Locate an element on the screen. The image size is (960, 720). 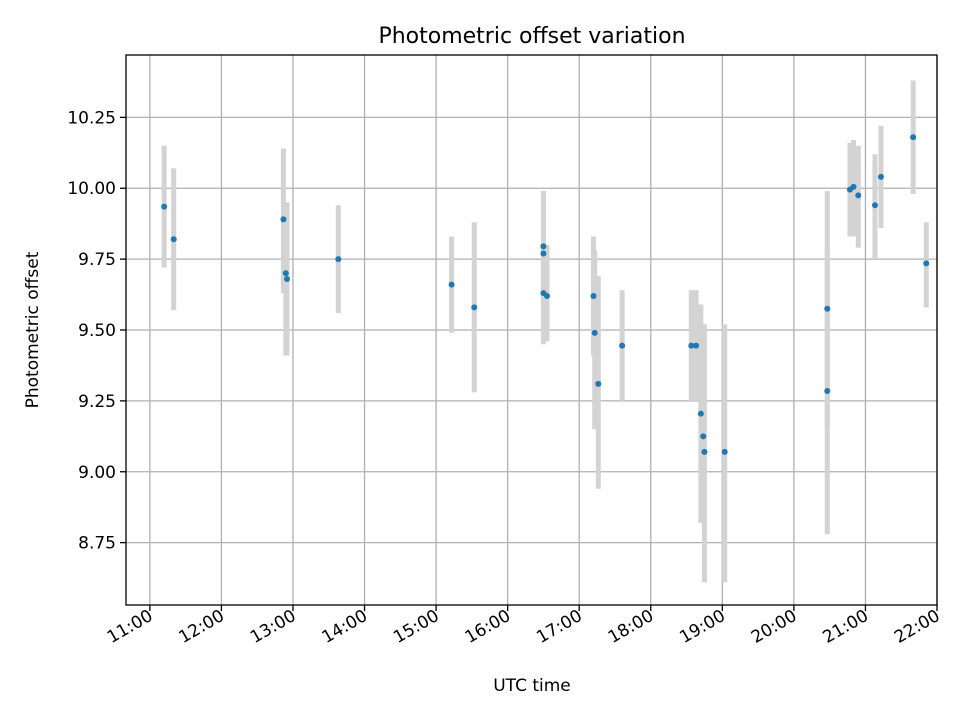
x-tick-label: 12:00 is located at coordinates (201, 627).